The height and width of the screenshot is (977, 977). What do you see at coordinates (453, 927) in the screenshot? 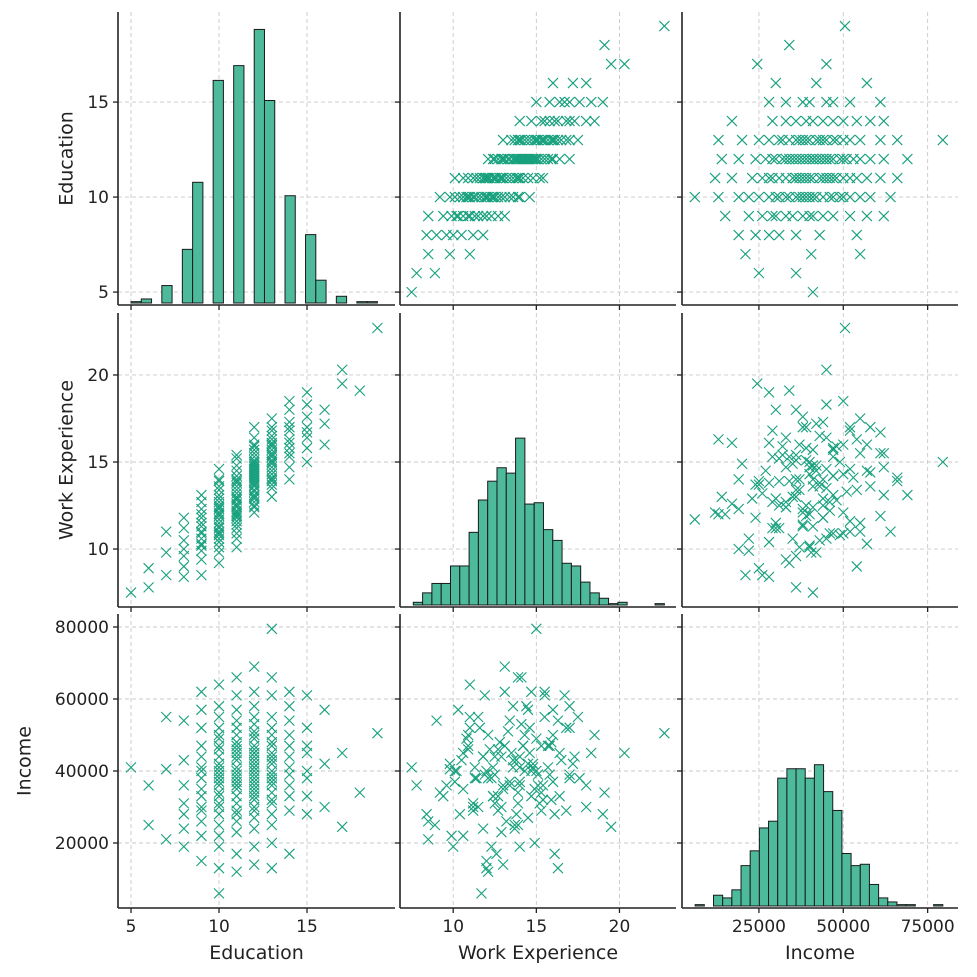
I see `x-tick-label: 10` at bounding box center [453, 927].